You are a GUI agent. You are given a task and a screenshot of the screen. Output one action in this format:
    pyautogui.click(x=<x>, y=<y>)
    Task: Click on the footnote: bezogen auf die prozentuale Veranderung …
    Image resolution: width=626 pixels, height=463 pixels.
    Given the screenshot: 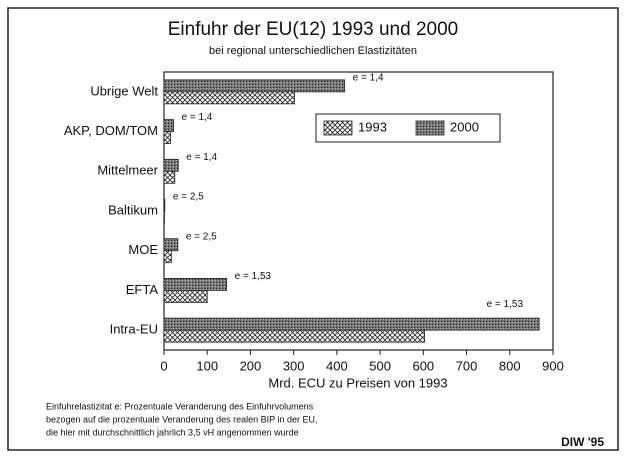 What is the action you would take?
    pyautogui.click(x=182, y=419)
    